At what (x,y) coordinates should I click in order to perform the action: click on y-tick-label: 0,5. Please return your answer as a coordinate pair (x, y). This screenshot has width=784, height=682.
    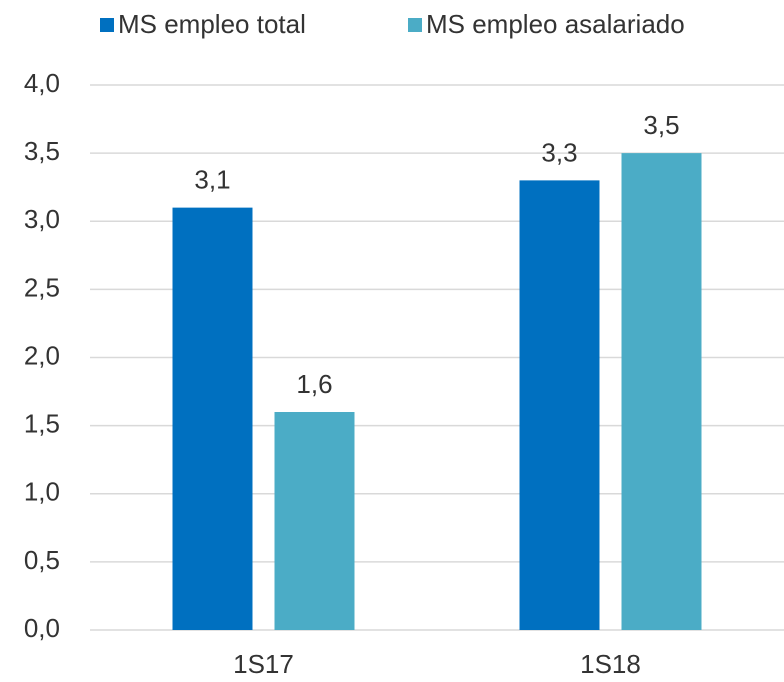
    Looking at the image, I should click on (42, 560).